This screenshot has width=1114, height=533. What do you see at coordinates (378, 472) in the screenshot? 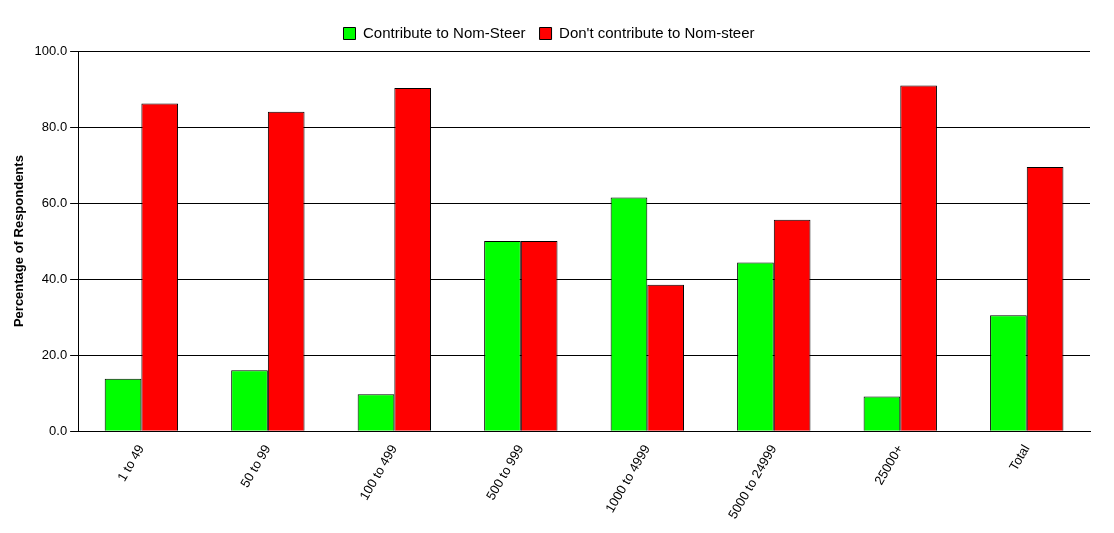
I see `x-tick-label: 100 to 499` at bounding box center [378, 472].